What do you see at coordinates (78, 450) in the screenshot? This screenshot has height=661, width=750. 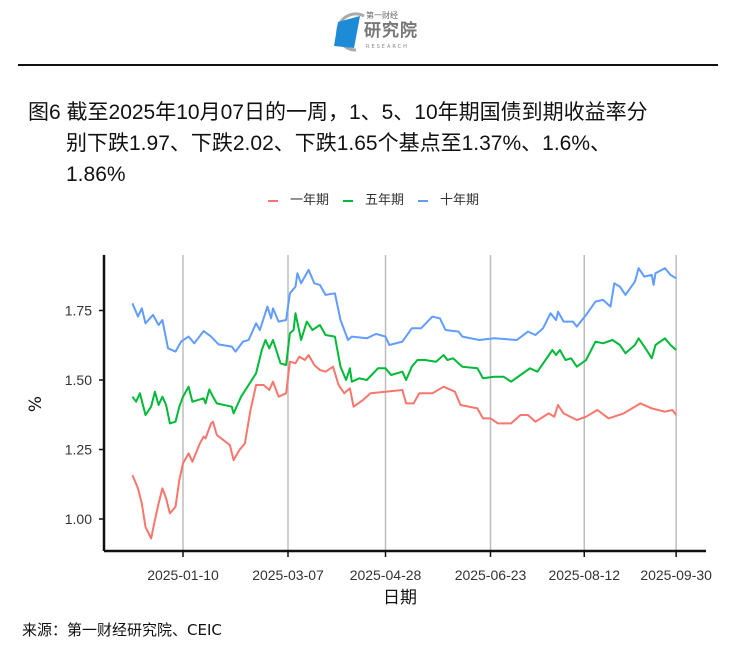 I see `y-tick-label: 1.25` at bounding box center [78, 450].